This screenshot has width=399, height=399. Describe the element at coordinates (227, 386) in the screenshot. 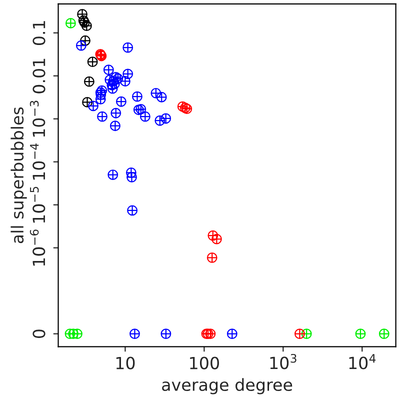

I see `x-axis-title: average degree` at that location.